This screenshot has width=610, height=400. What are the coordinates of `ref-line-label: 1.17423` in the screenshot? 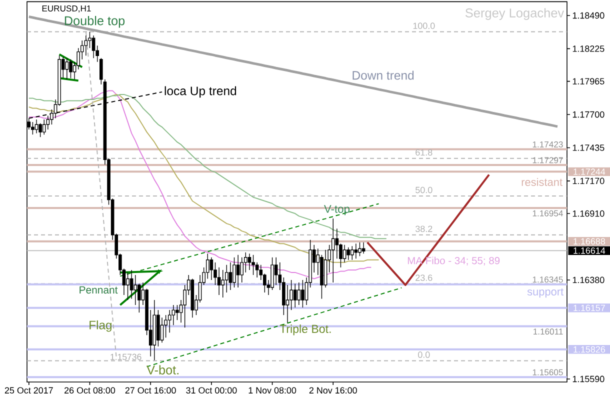 It's located at (547, 144).